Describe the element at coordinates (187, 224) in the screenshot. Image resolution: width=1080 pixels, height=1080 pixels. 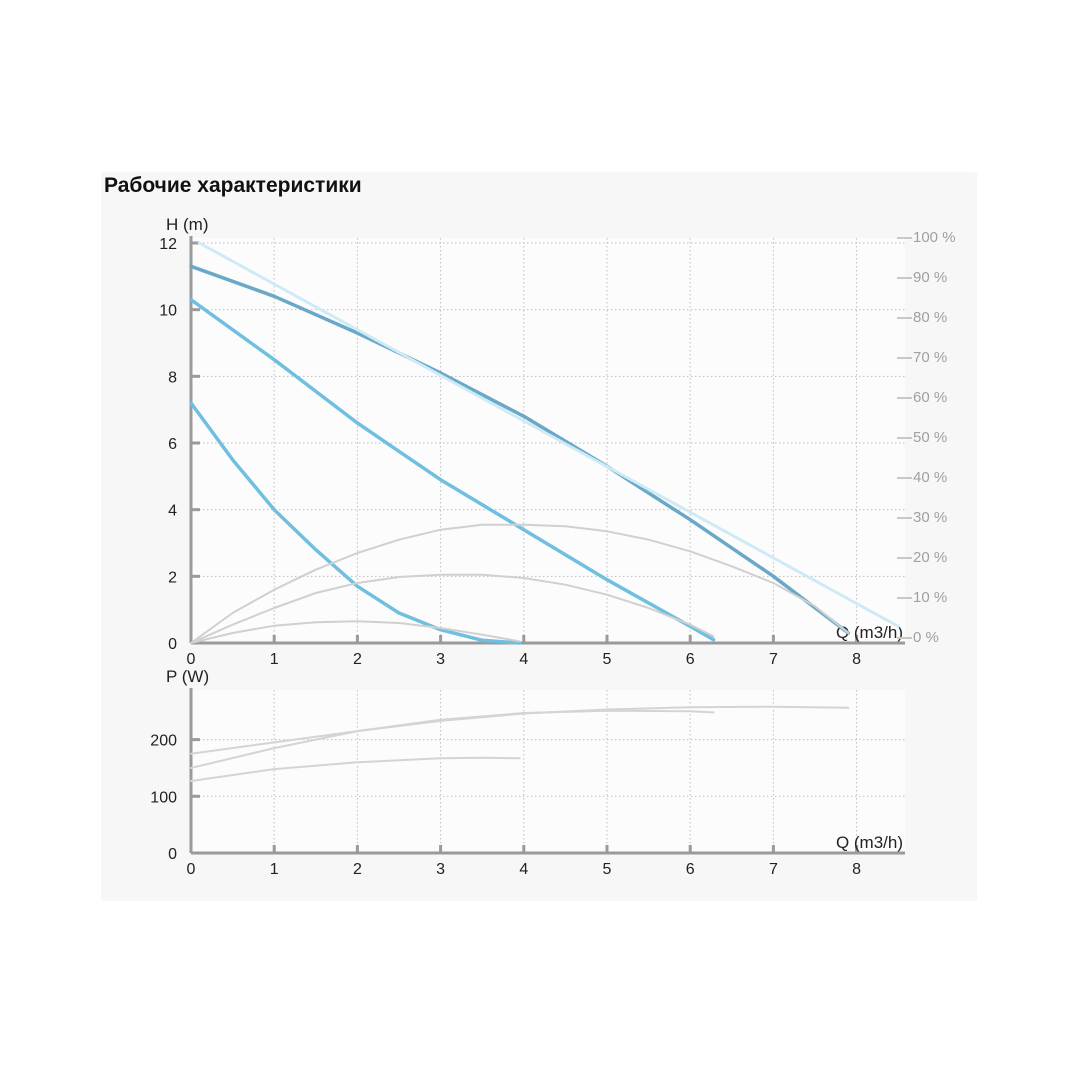
I see `y-axis-title: H (m)` at that location.